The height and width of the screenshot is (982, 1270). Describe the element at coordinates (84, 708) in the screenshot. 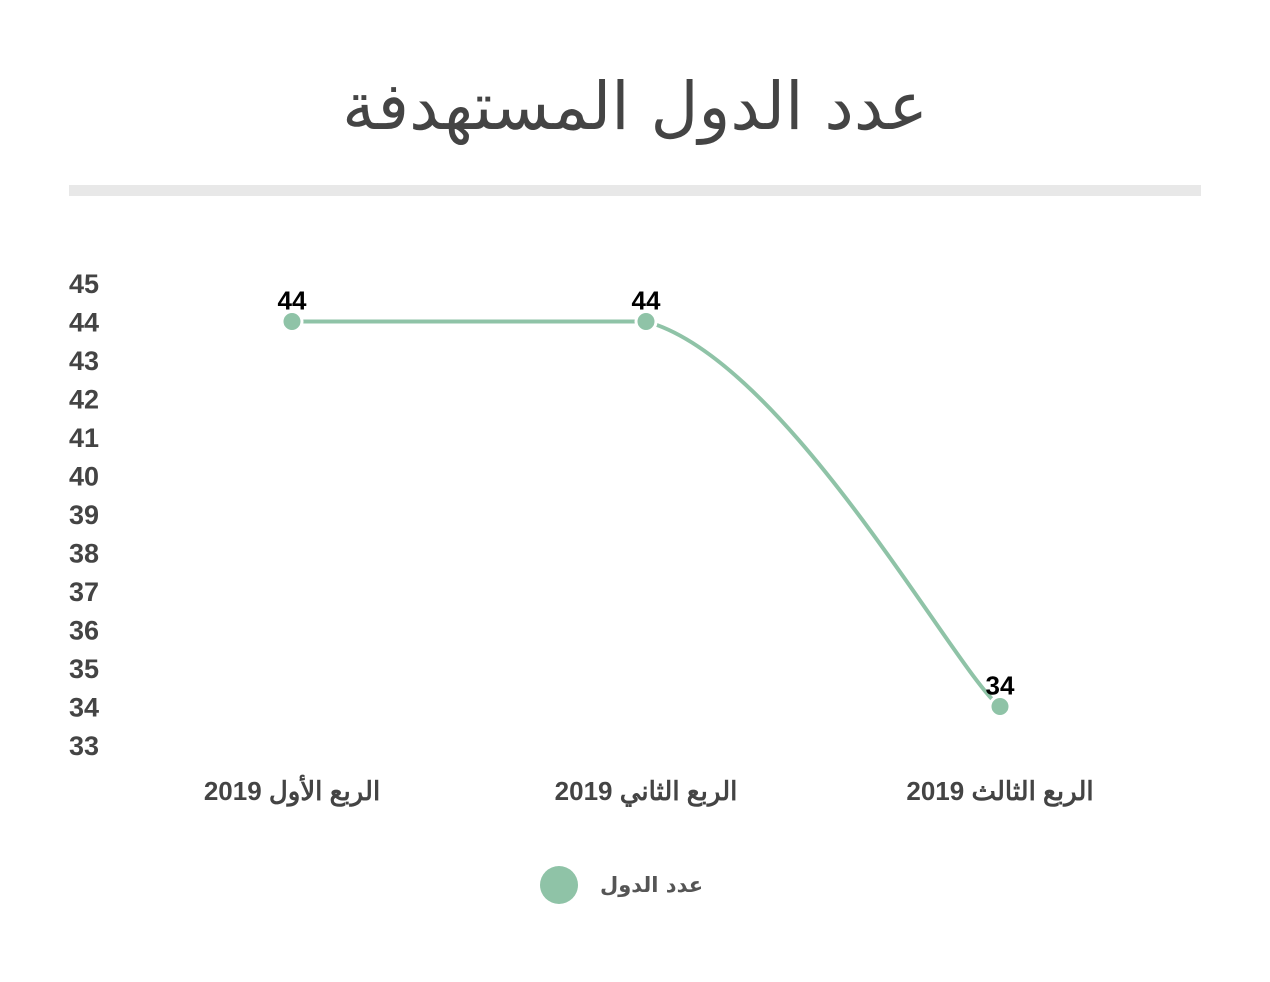

I see `y-tick-label: 34` at that location.